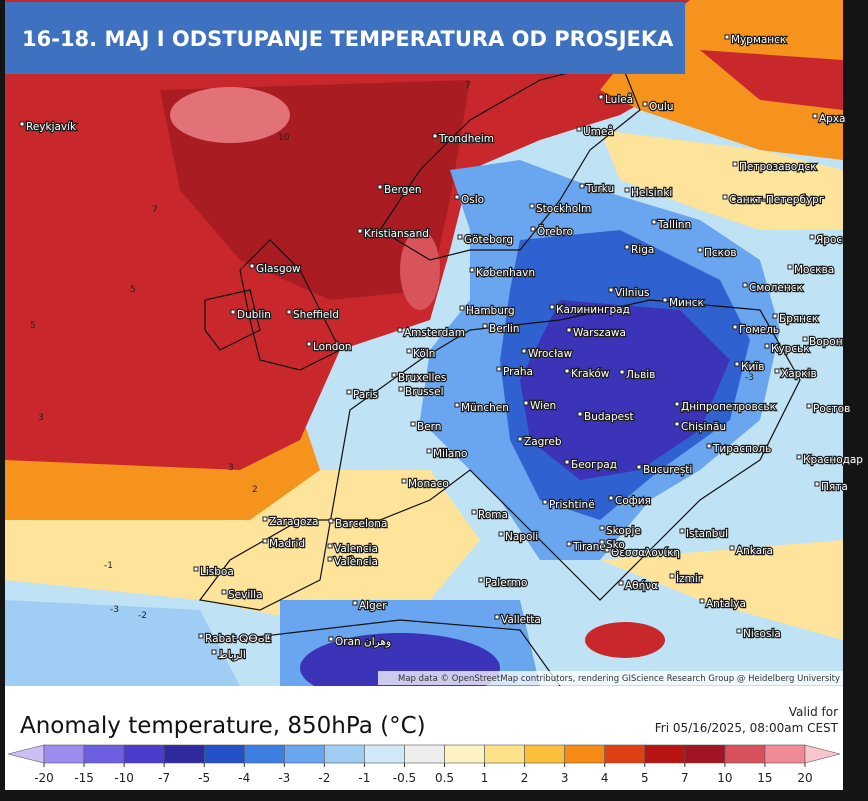 Image resolution: width=868 pixels, height=801 pixels. Describe the element at coordinates (373, 606) in the screenshot. I see `city-label: Alger` at that location.